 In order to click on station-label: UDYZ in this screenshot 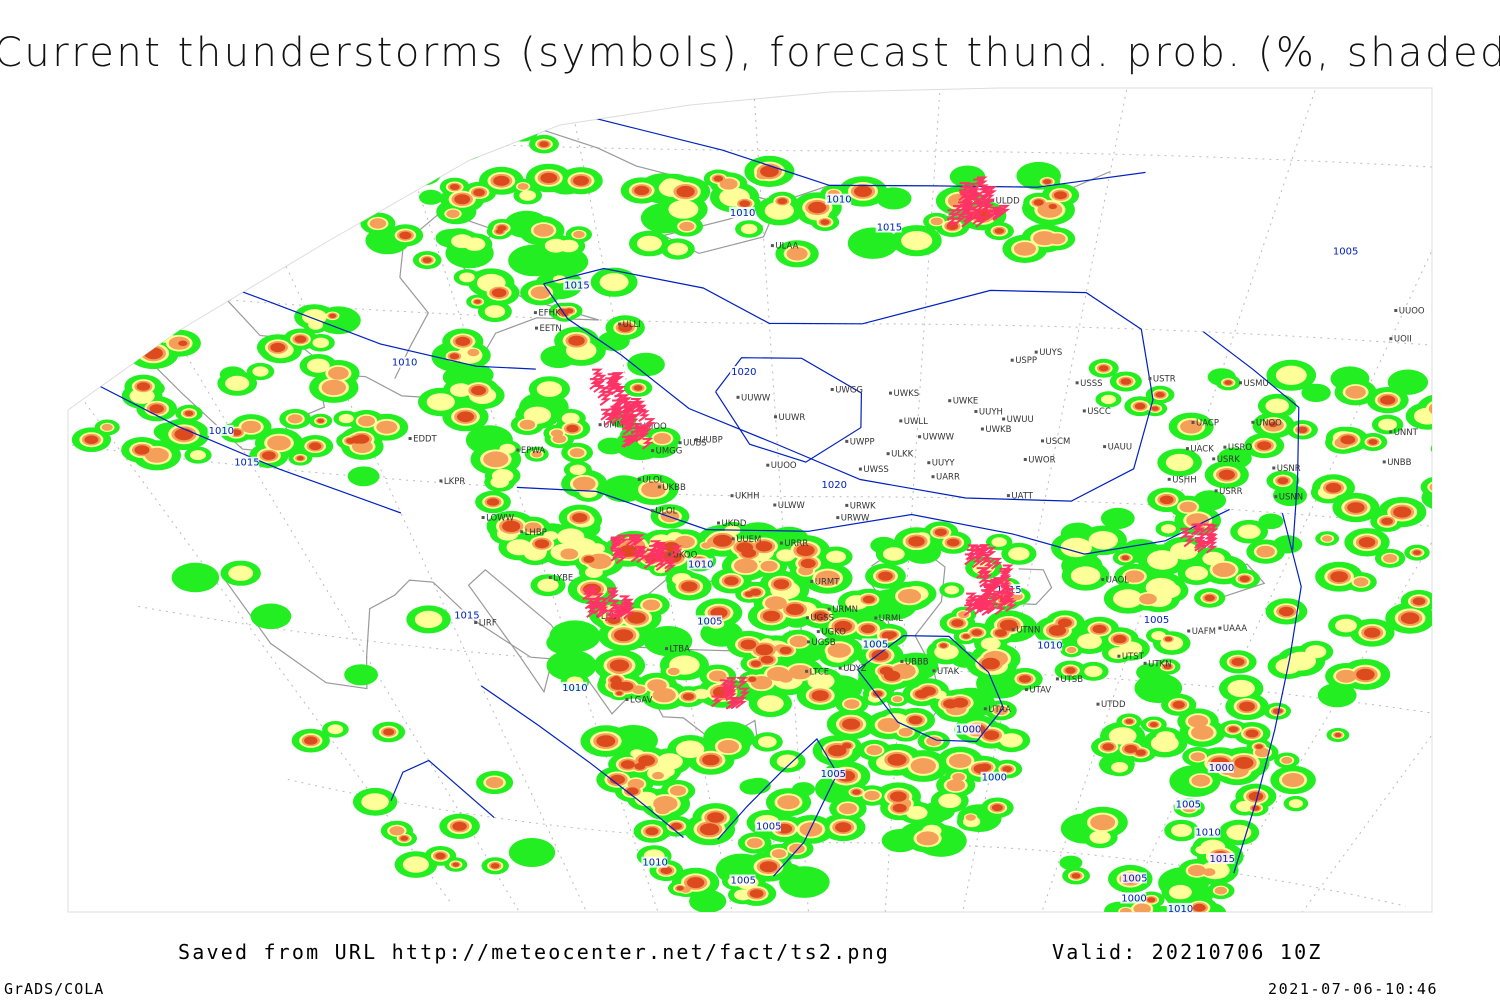, I will do `click(854, 669)`.